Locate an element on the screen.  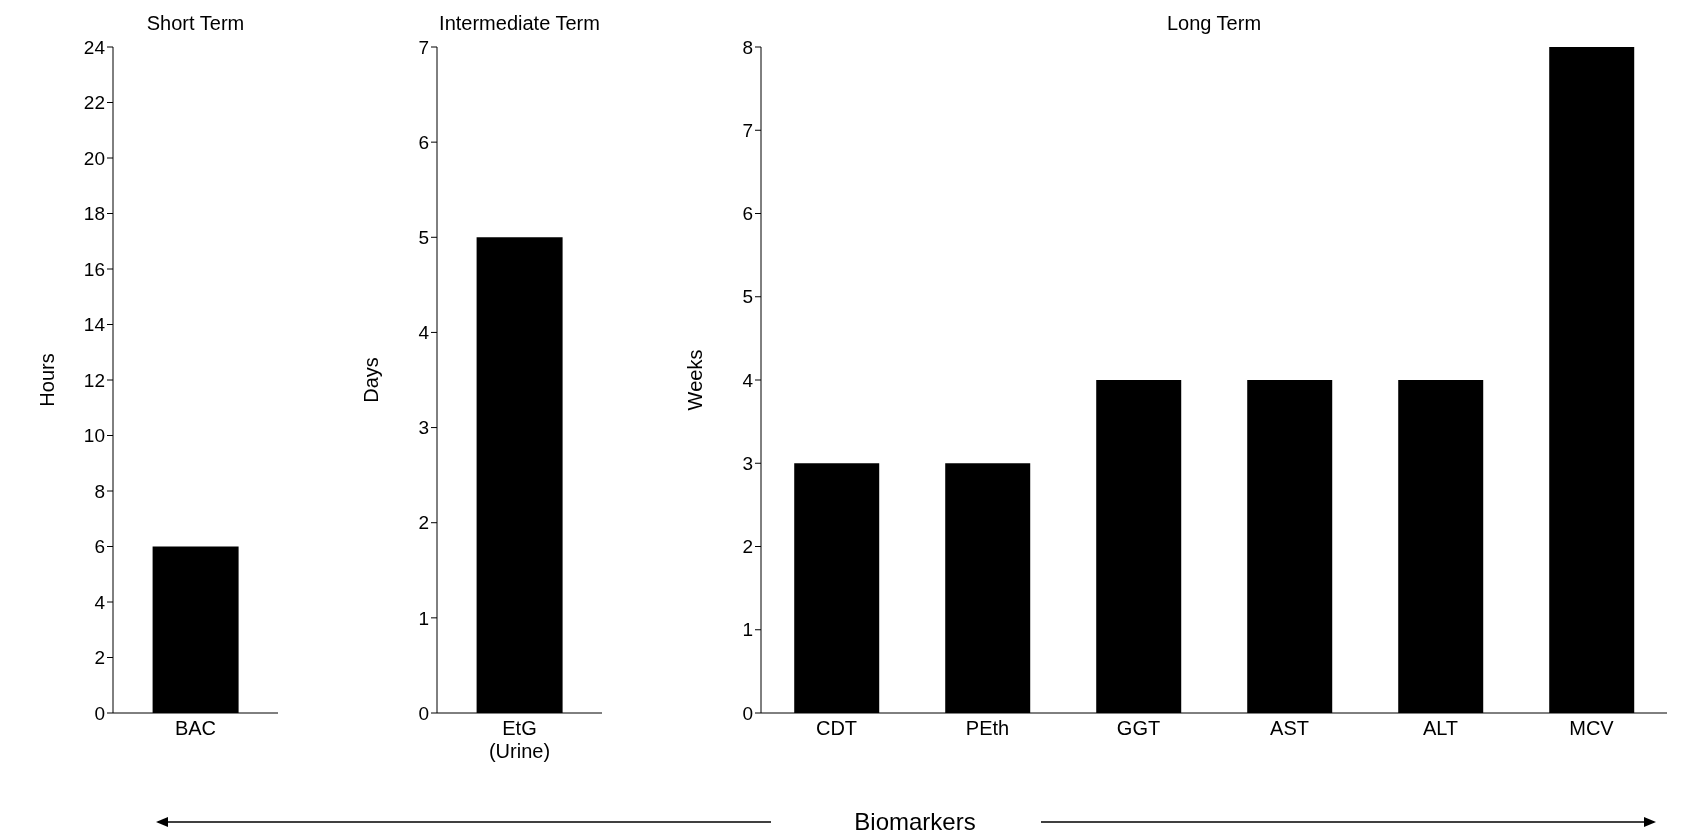
x-tick-label: ALT is located at coordinates (1440, 728).